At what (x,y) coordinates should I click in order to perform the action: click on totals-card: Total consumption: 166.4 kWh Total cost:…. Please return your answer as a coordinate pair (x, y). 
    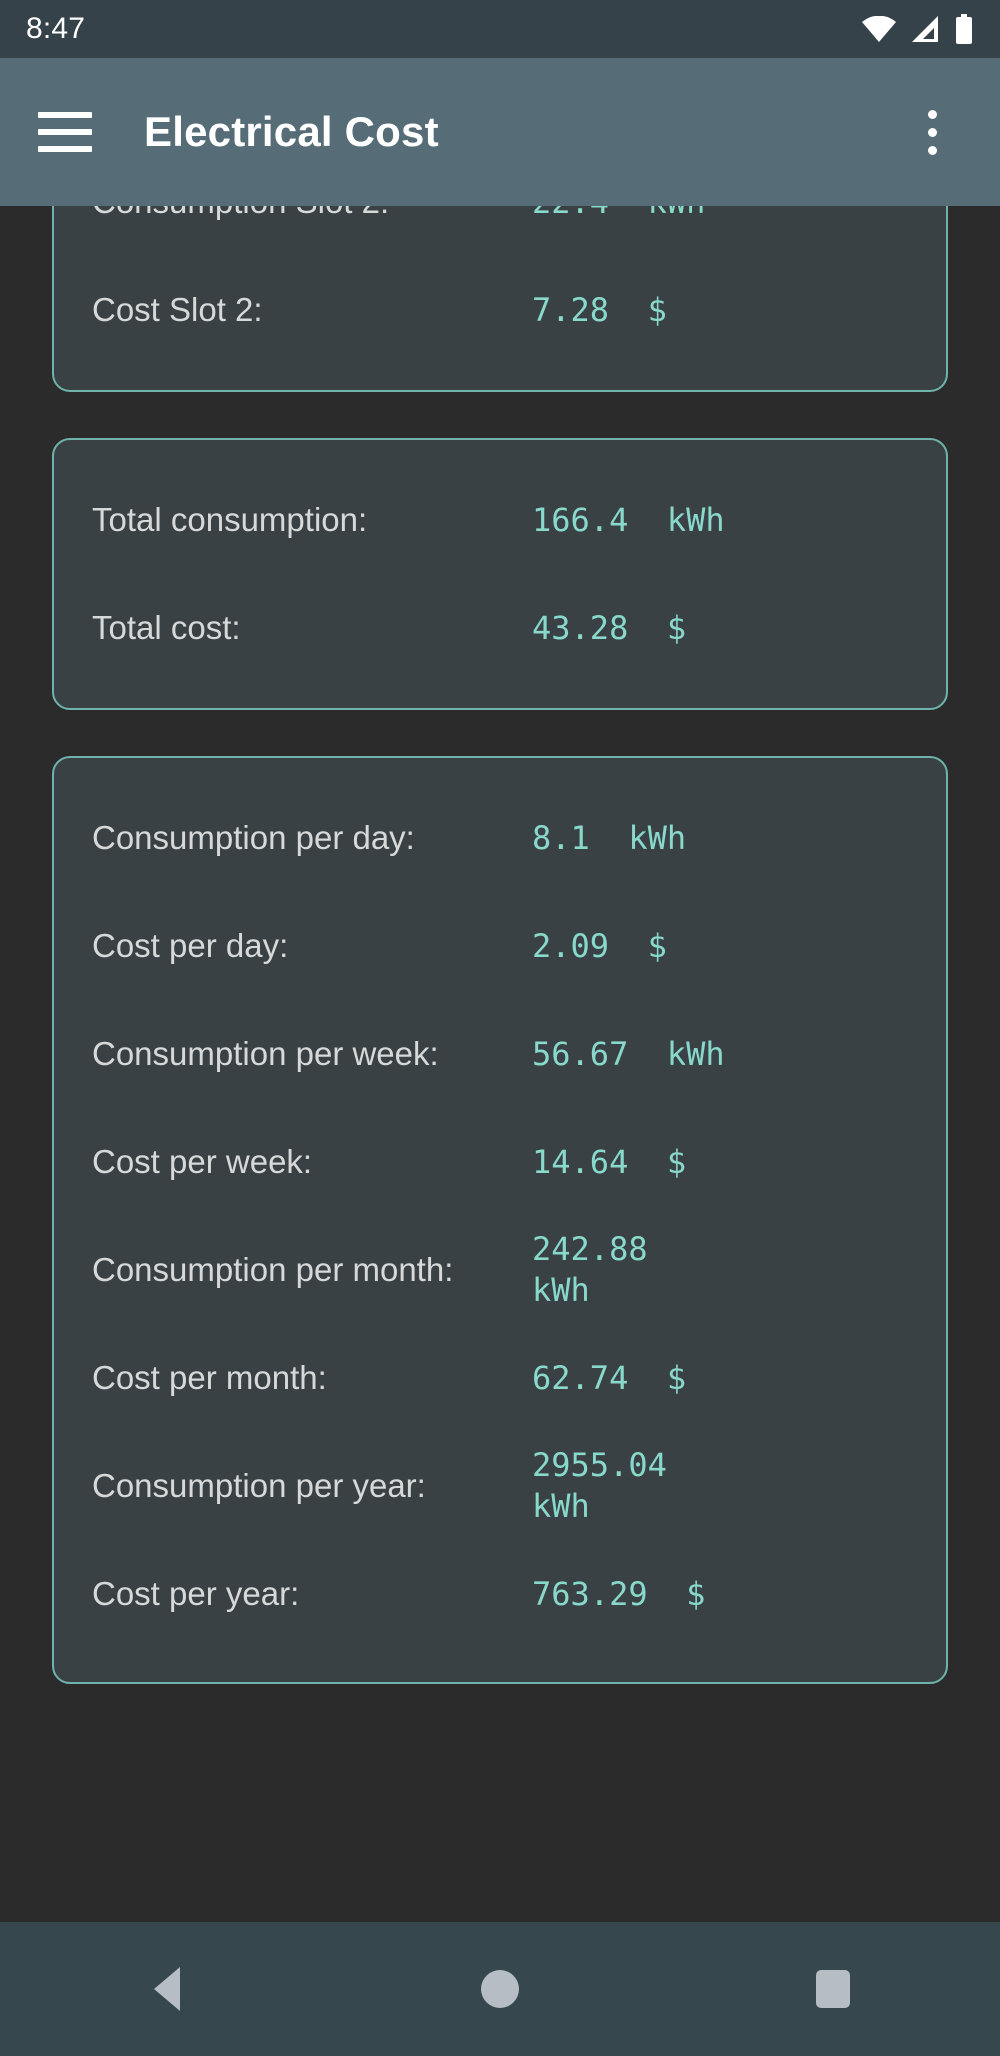
    Looking at the image, I should click on (500, 574).